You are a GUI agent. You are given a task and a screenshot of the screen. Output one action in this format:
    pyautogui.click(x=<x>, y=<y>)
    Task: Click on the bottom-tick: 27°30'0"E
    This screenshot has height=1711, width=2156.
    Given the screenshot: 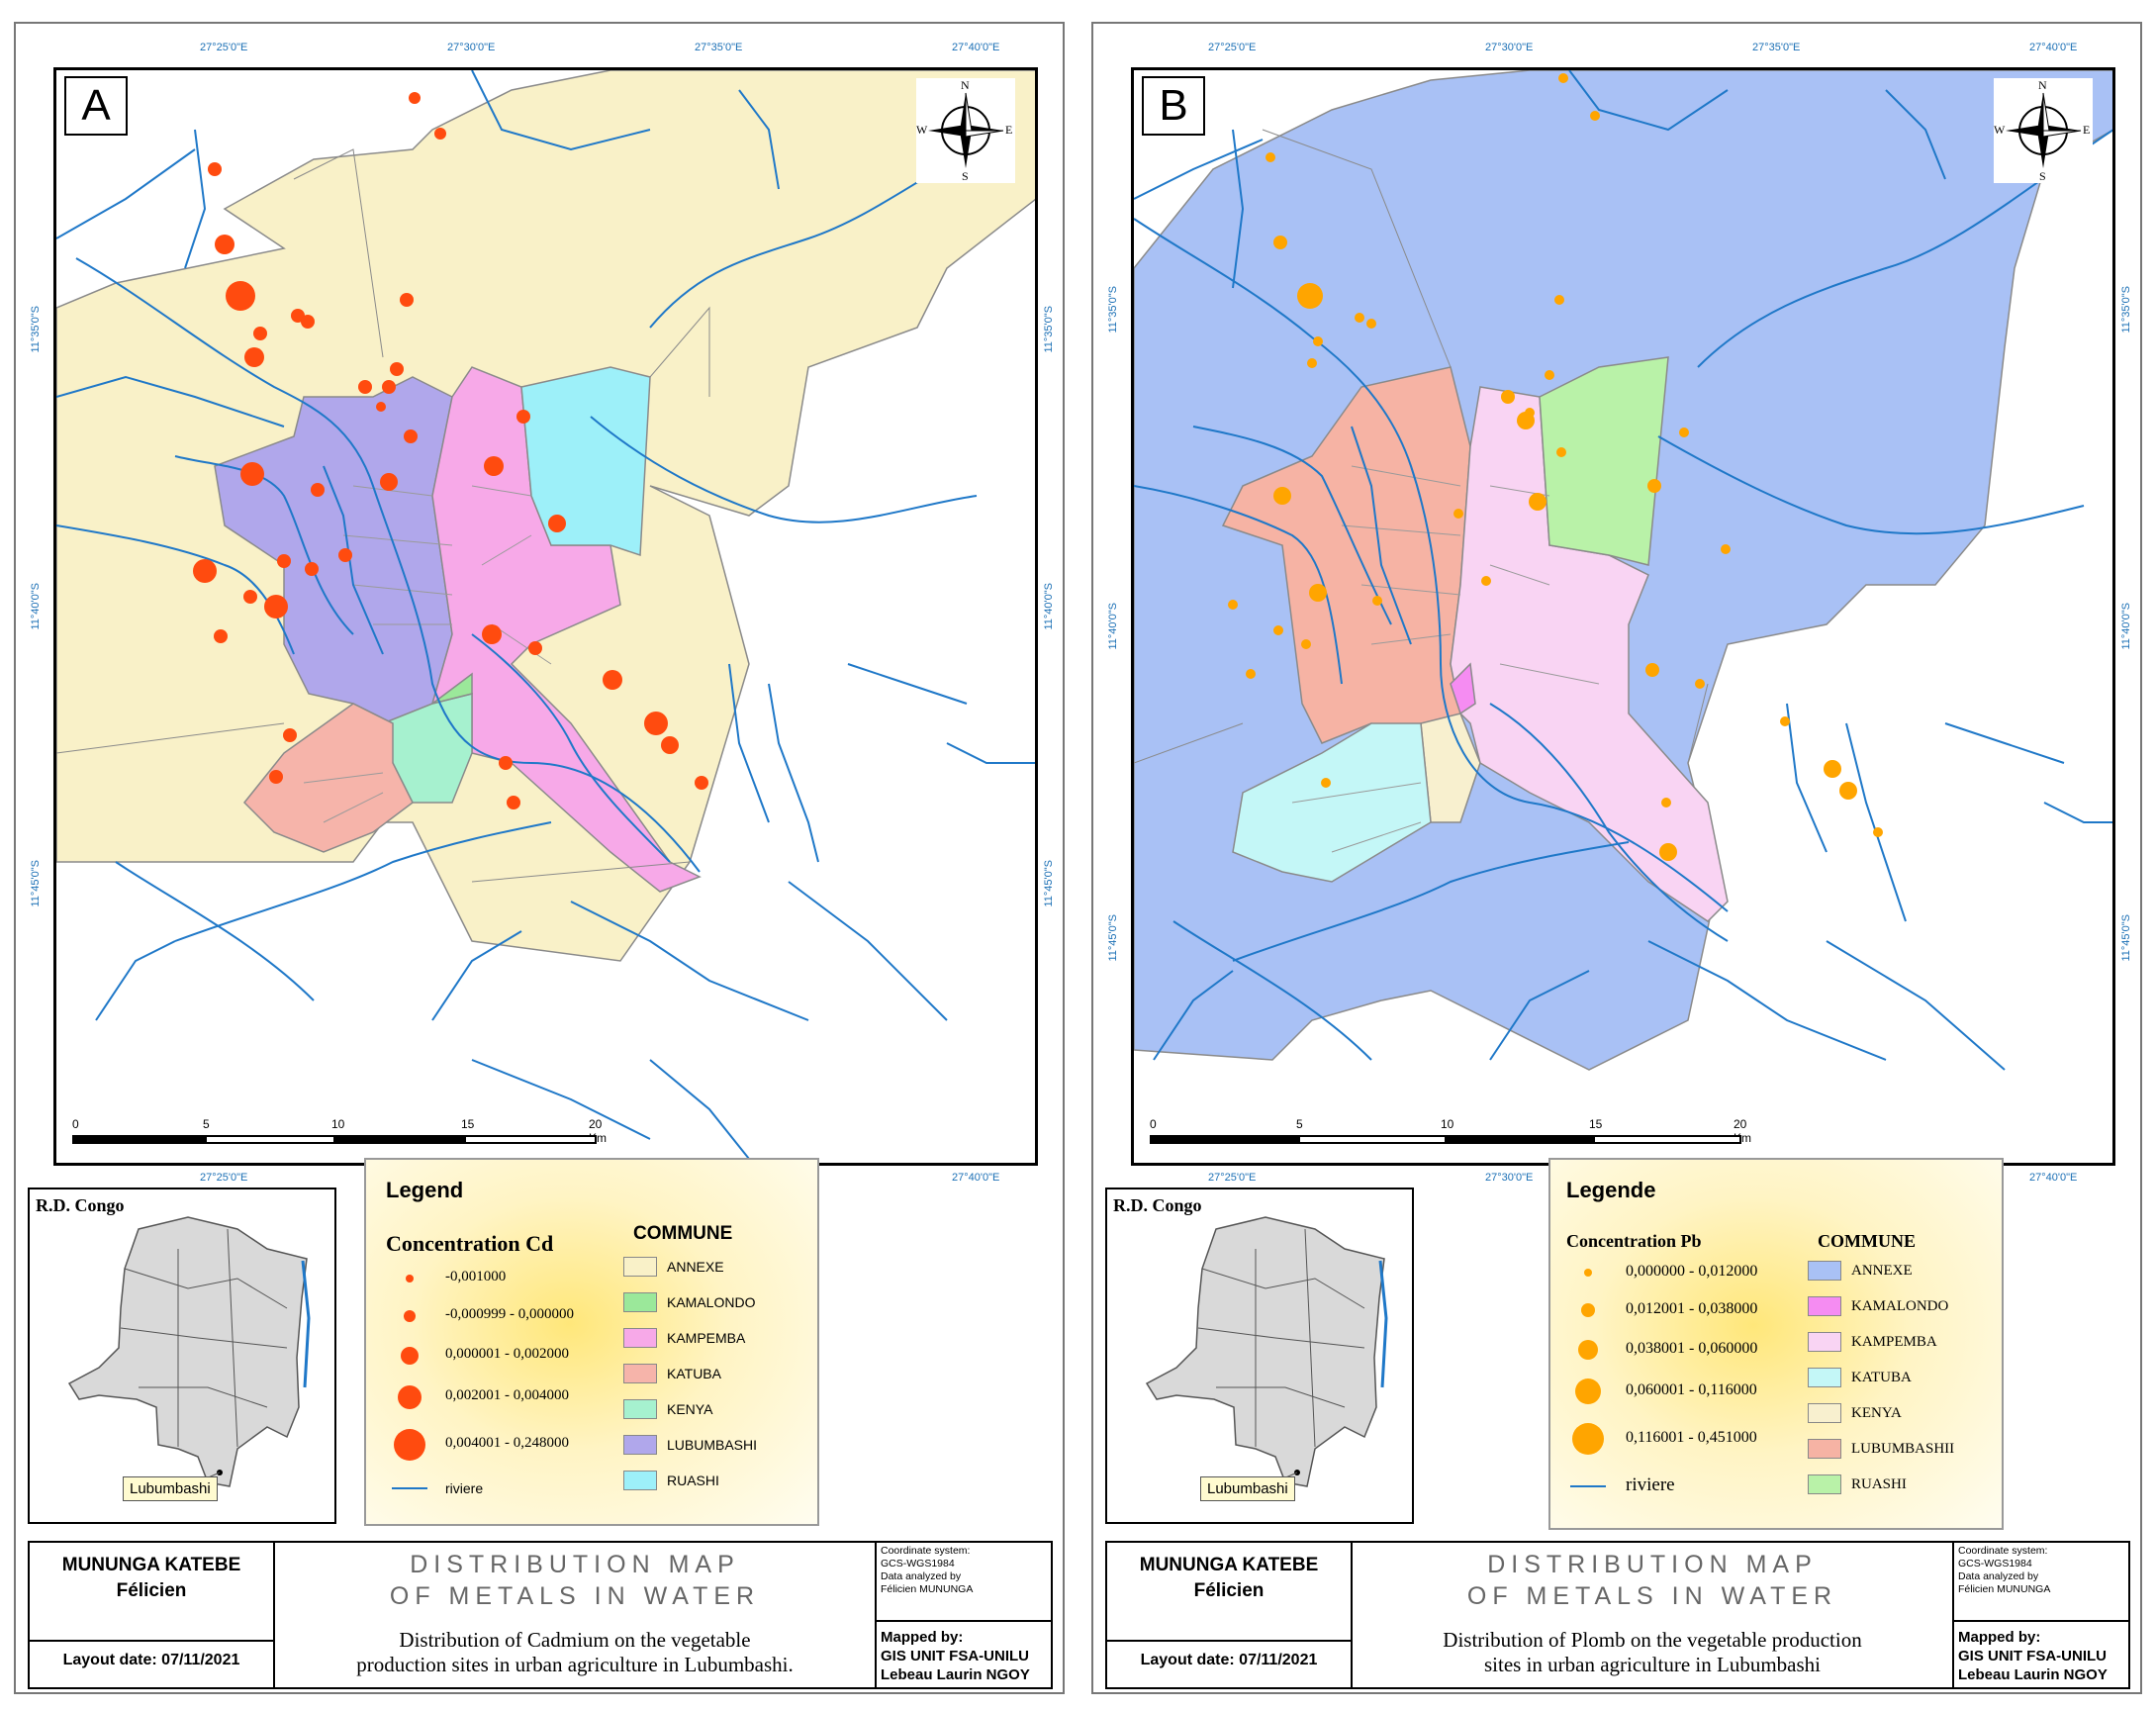 What is the action you would take?
    pyautogui.click(x=1509, y=1178)
    